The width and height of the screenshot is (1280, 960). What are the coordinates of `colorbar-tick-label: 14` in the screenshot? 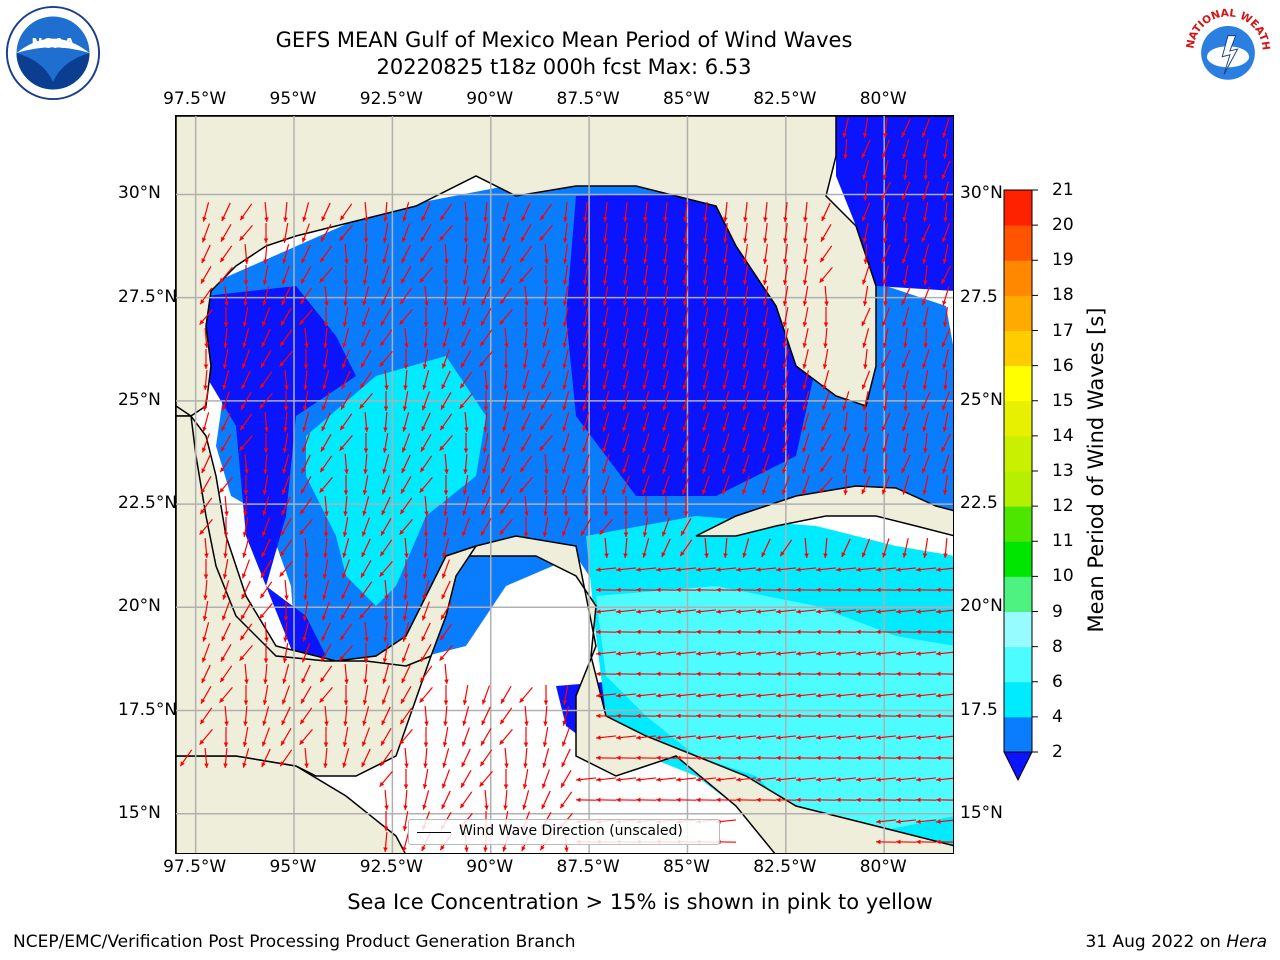 It's located at (1063, 435).